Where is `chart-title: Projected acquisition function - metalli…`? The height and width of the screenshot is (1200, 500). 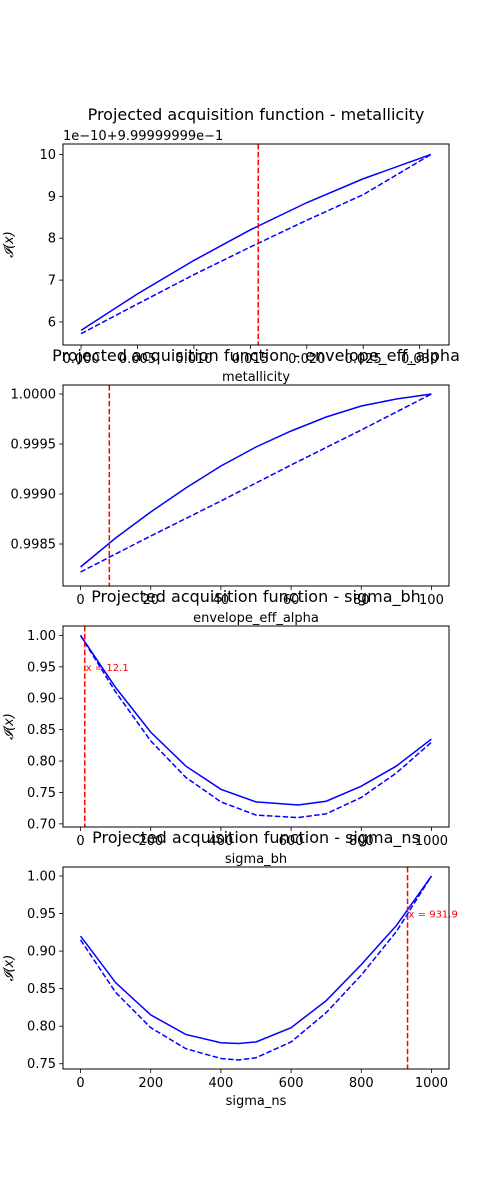
chart-title: Projected acquisition function - metalli… is located at coordinates (256, 114).